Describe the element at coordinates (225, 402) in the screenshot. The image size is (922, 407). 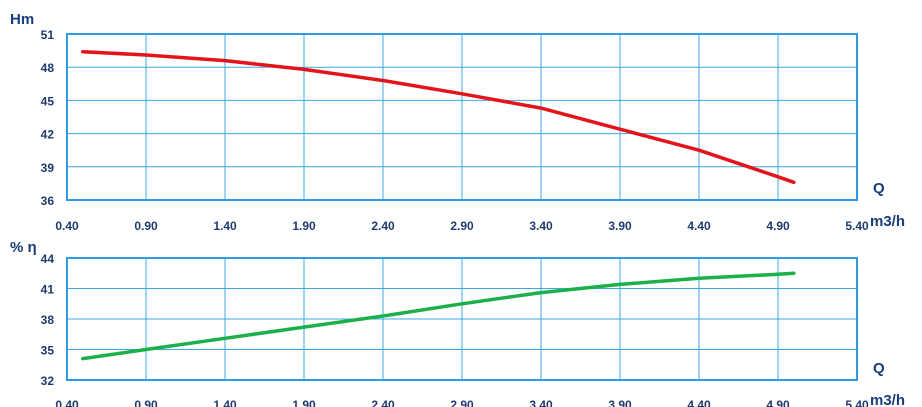
I see `efficiency-x-tick-label: 1.40` at that location.